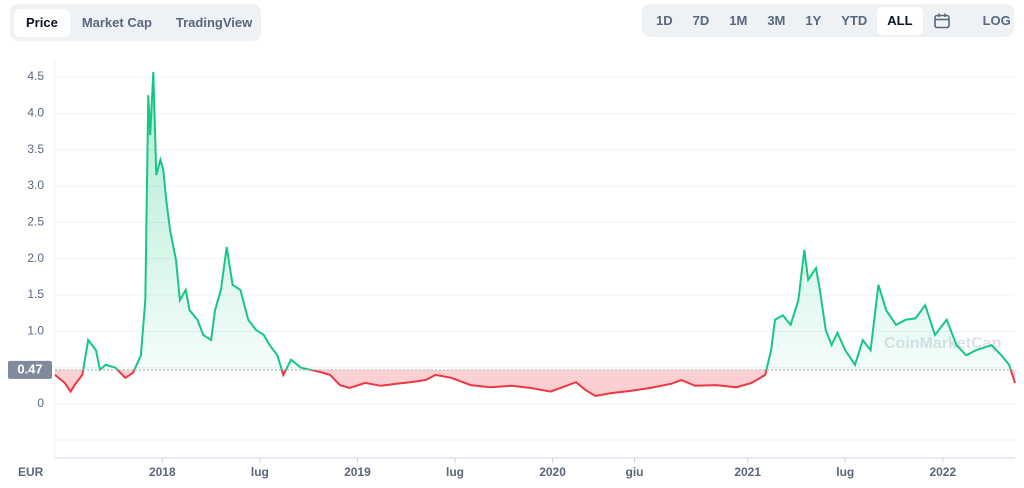  I want to click on price-tag, so click(30, 369).